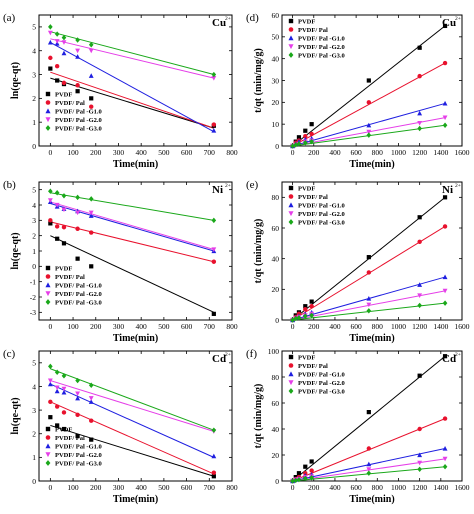  What do you see at coordinates (356, 326) in the screenshot?
I see `x-tick-label: 600` at bounding box center [356, 326].